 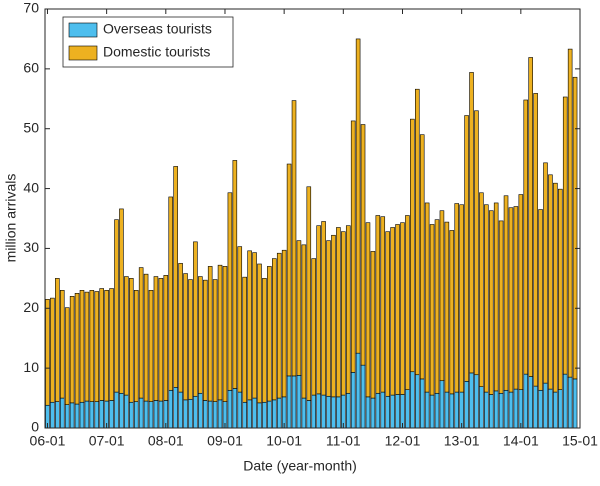 I want to click on y-tick-label: 30, so click(x=31, y=247).